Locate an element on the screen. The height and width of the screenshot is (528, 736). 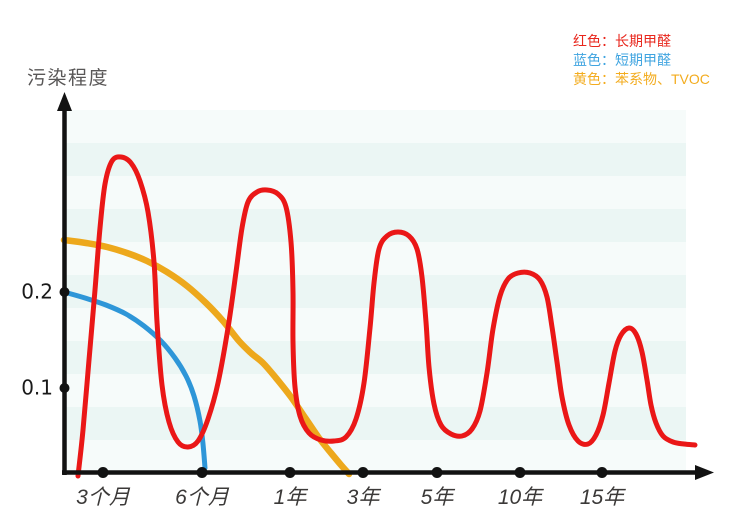
legend: 红色：长期甲醛 蓝色：短期甲醛 黄色：苯系物、TVOC is located at coordinates (641, 60).